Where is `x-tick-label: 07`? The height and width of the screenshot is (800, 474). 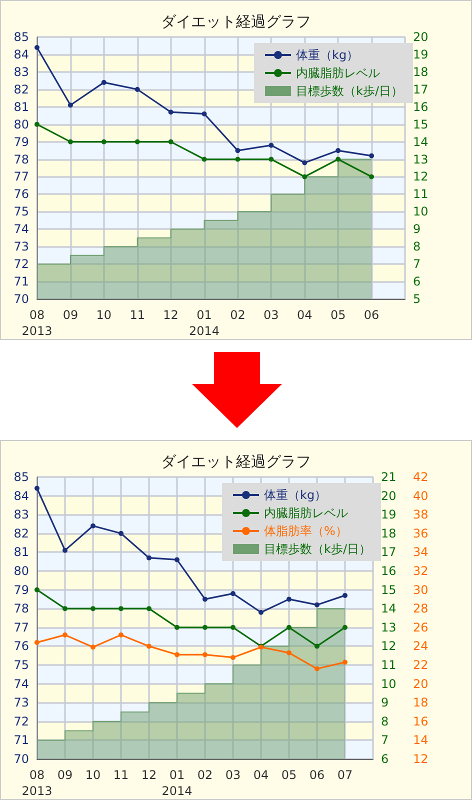
x-tick-label: 07 is located at coordinates (345, 775).